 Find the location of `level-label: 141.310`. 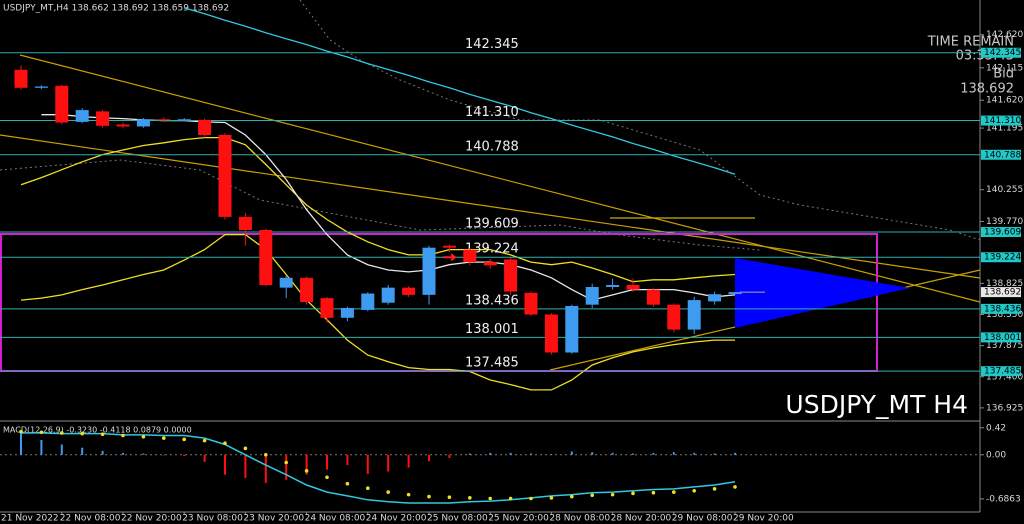

level-label: 141.310 is located at coordinates (492, 112).